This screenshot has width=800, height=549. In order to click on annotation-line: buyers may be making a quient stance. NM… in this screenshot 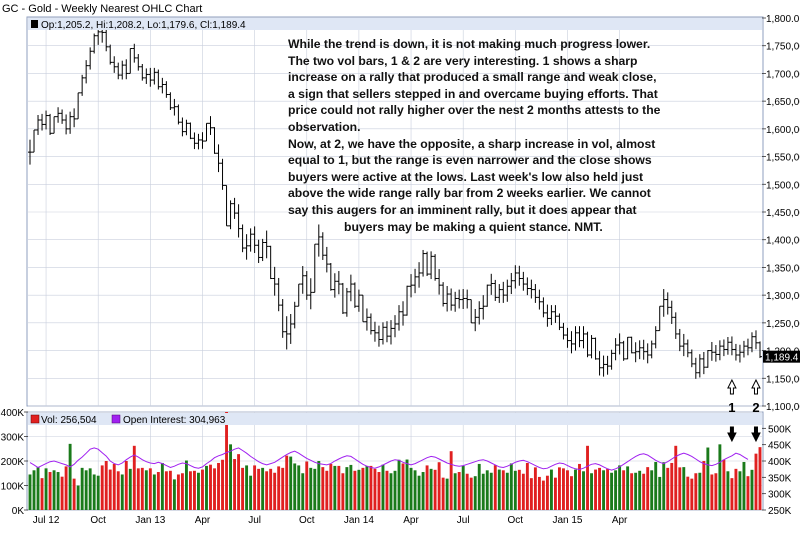, I will do `click(473, 226)`.